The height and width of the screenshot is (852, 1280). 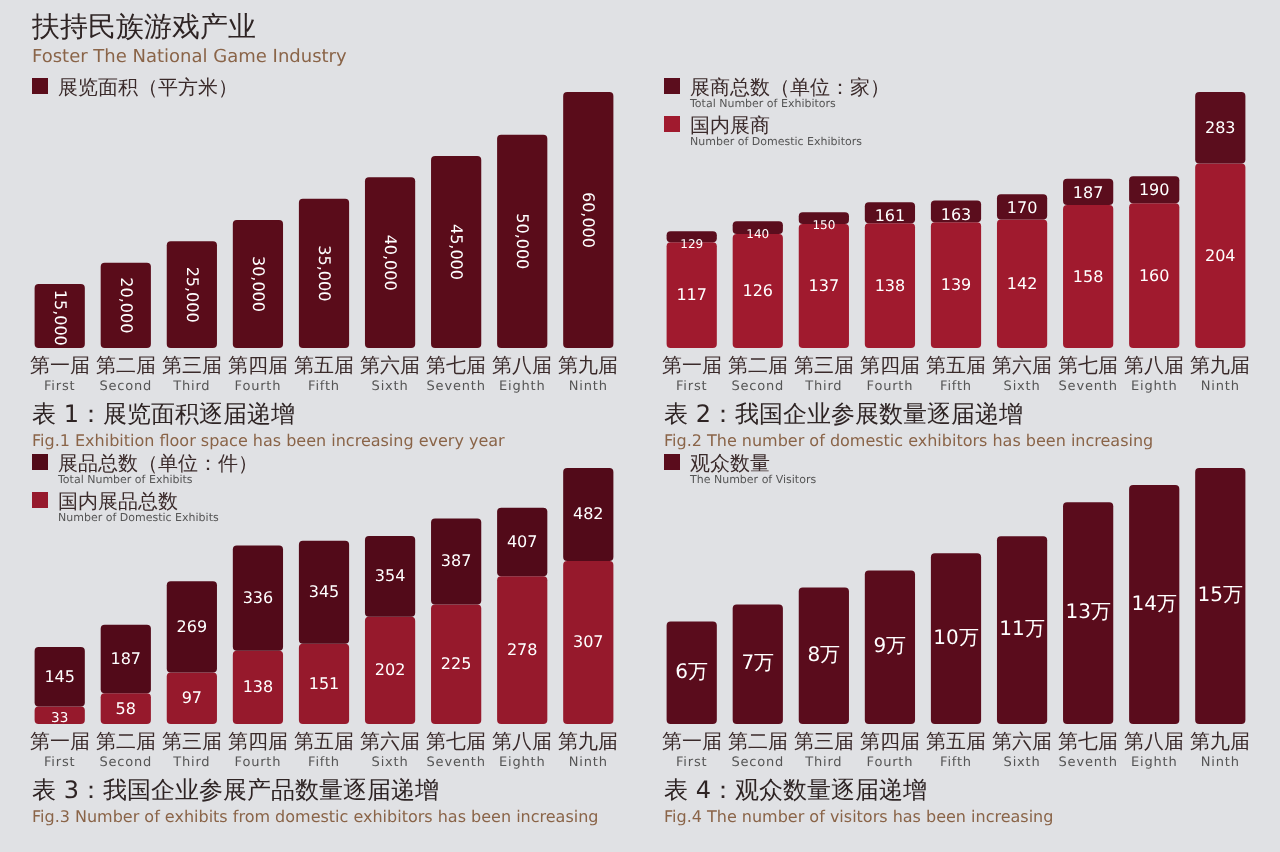 I want to click on total-label: 145, so click(x=59, y=676).